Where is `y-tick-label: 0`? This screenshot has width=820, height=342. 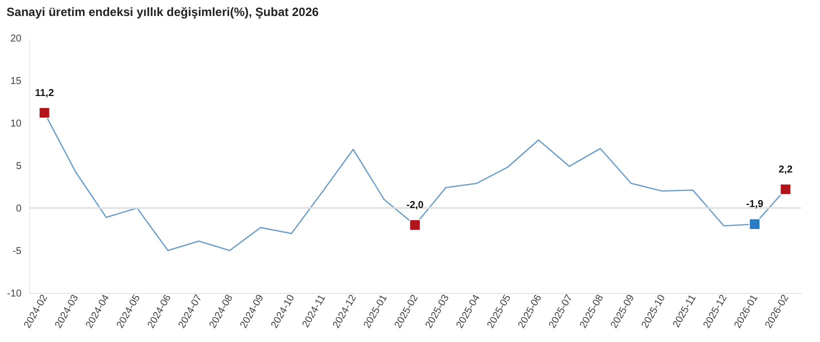 y-tick-label: 0 is located at coordinates (19, 209).